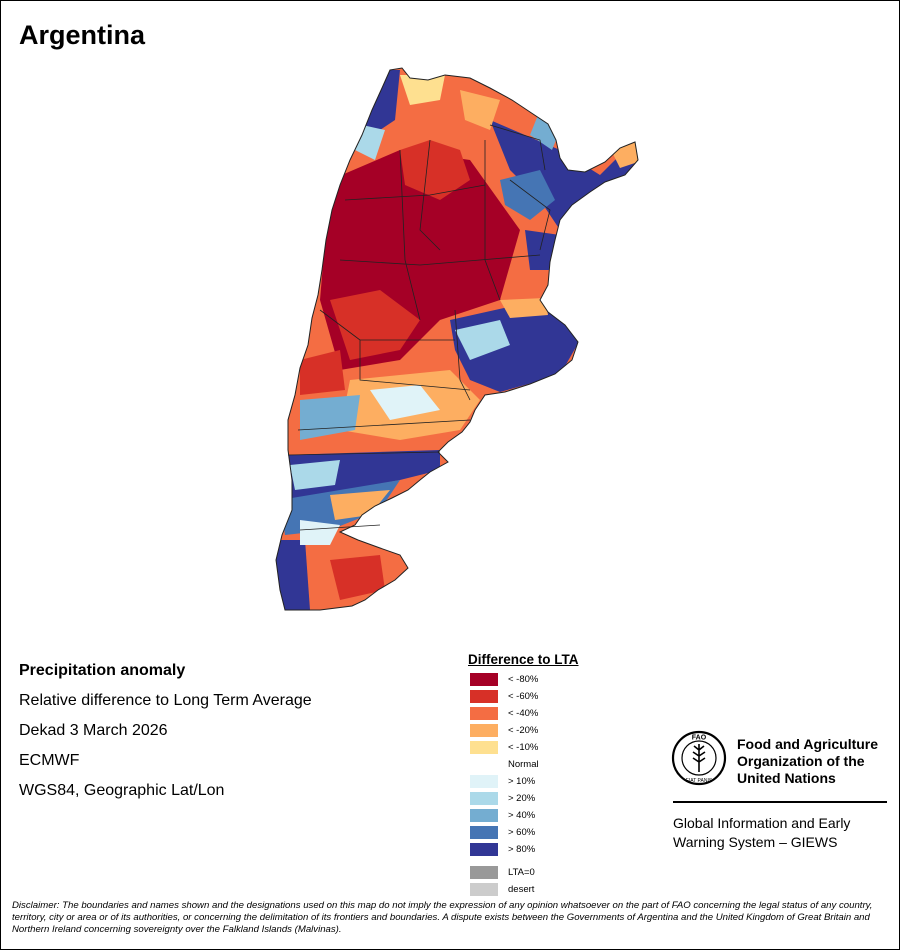 This screenshot has width=900, height=950. I want to click on legend-item: > 60%, so click(523, 833).